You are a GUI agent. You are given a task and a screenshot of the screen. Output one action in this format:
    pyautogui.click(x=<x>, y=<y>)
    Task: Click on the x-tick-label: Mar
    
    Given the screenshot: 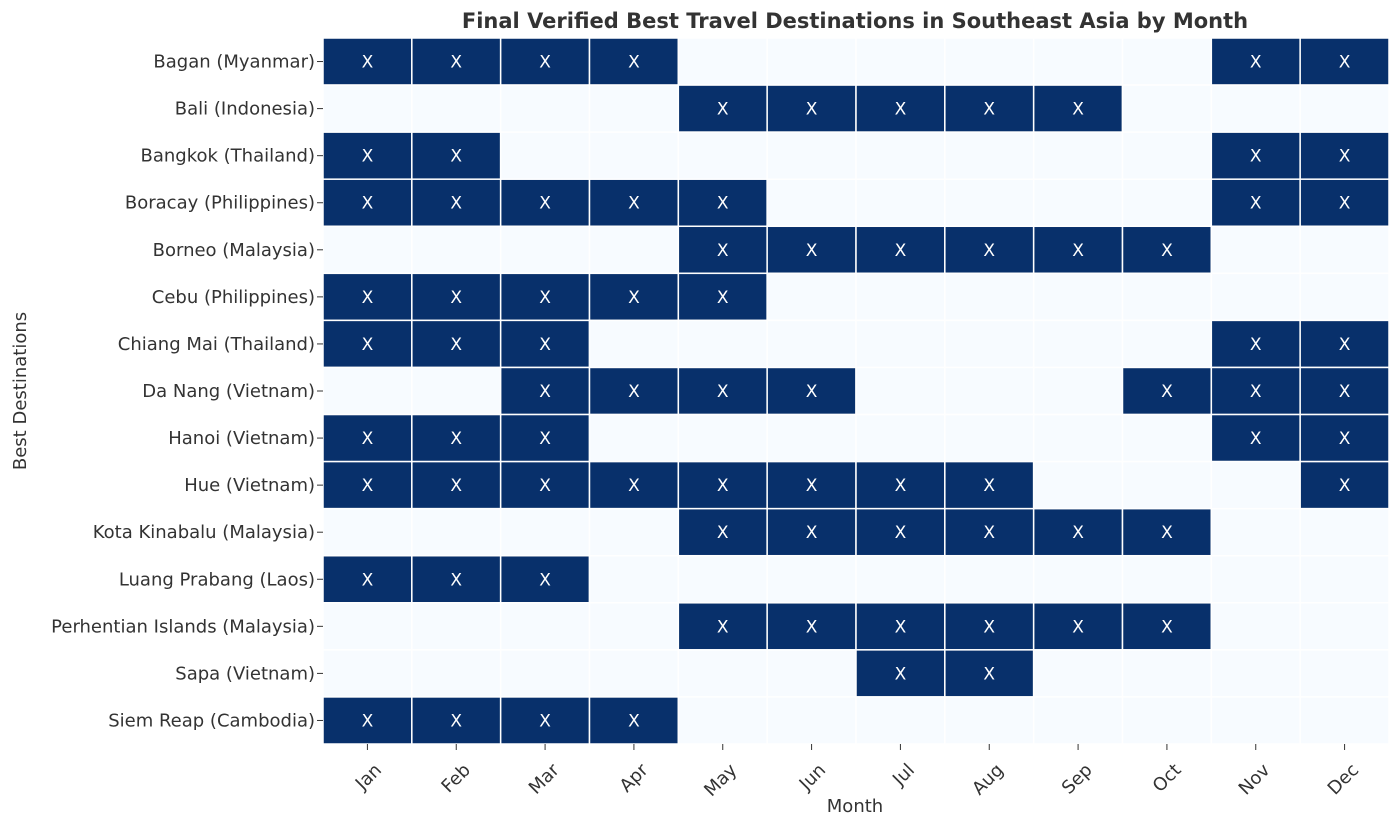 What is the action you would take?
    pyautogui.click(x=544, y=778)
    